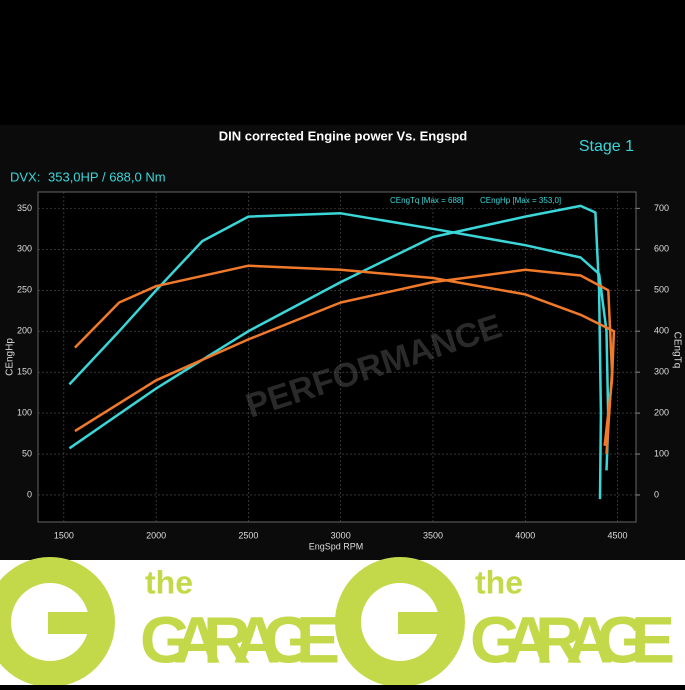 This screenshot has height=690, width=685. I want to click on summary-value: 353,0HP / 688,0 Nm, so click(107, 176).